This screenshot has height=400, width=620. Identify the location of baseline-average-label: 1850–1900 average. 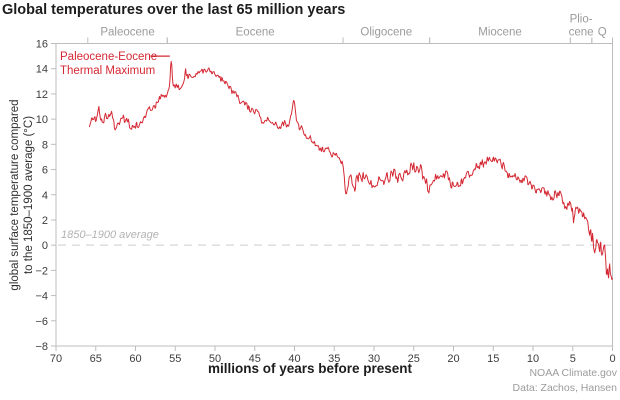
(110, 235).